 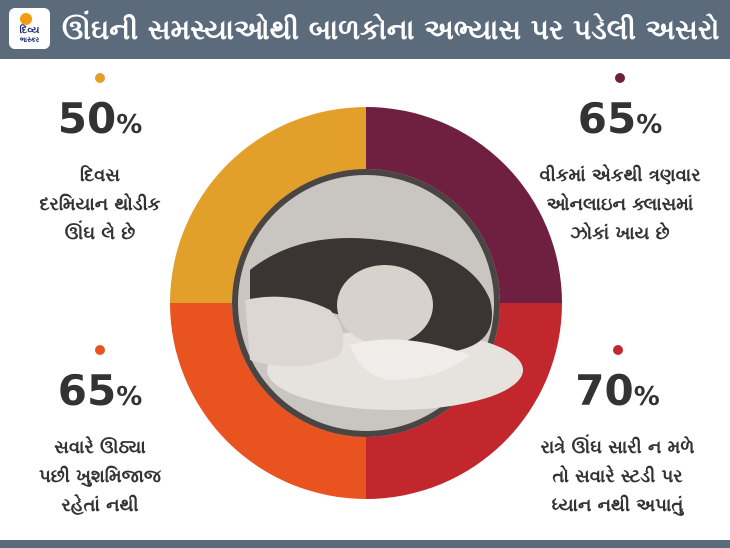 I want to click on logo-text-top: દિવ્ય, so click(x=29, y=30).